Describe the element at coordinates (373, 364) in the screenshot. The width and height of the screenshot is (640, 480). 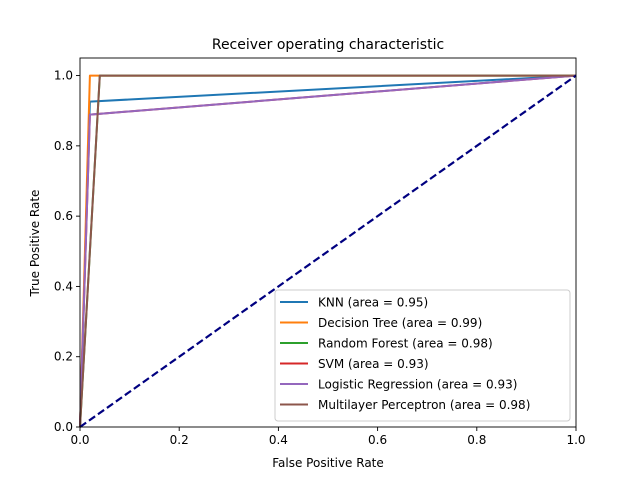
I see `legend-label-3: SVM (area = 0.93)` at that location.